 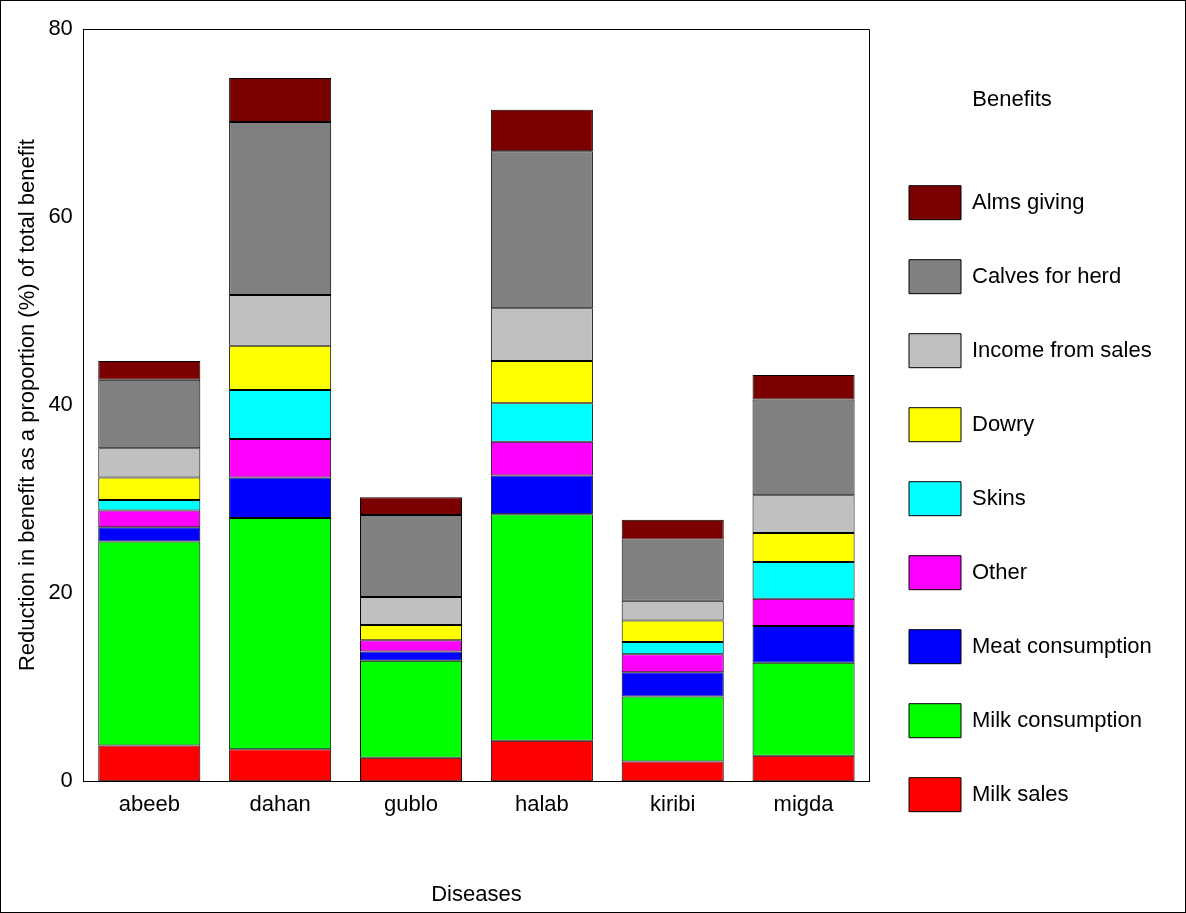 I want to click on x-tick-label: migda, so click(x=804, y=804).